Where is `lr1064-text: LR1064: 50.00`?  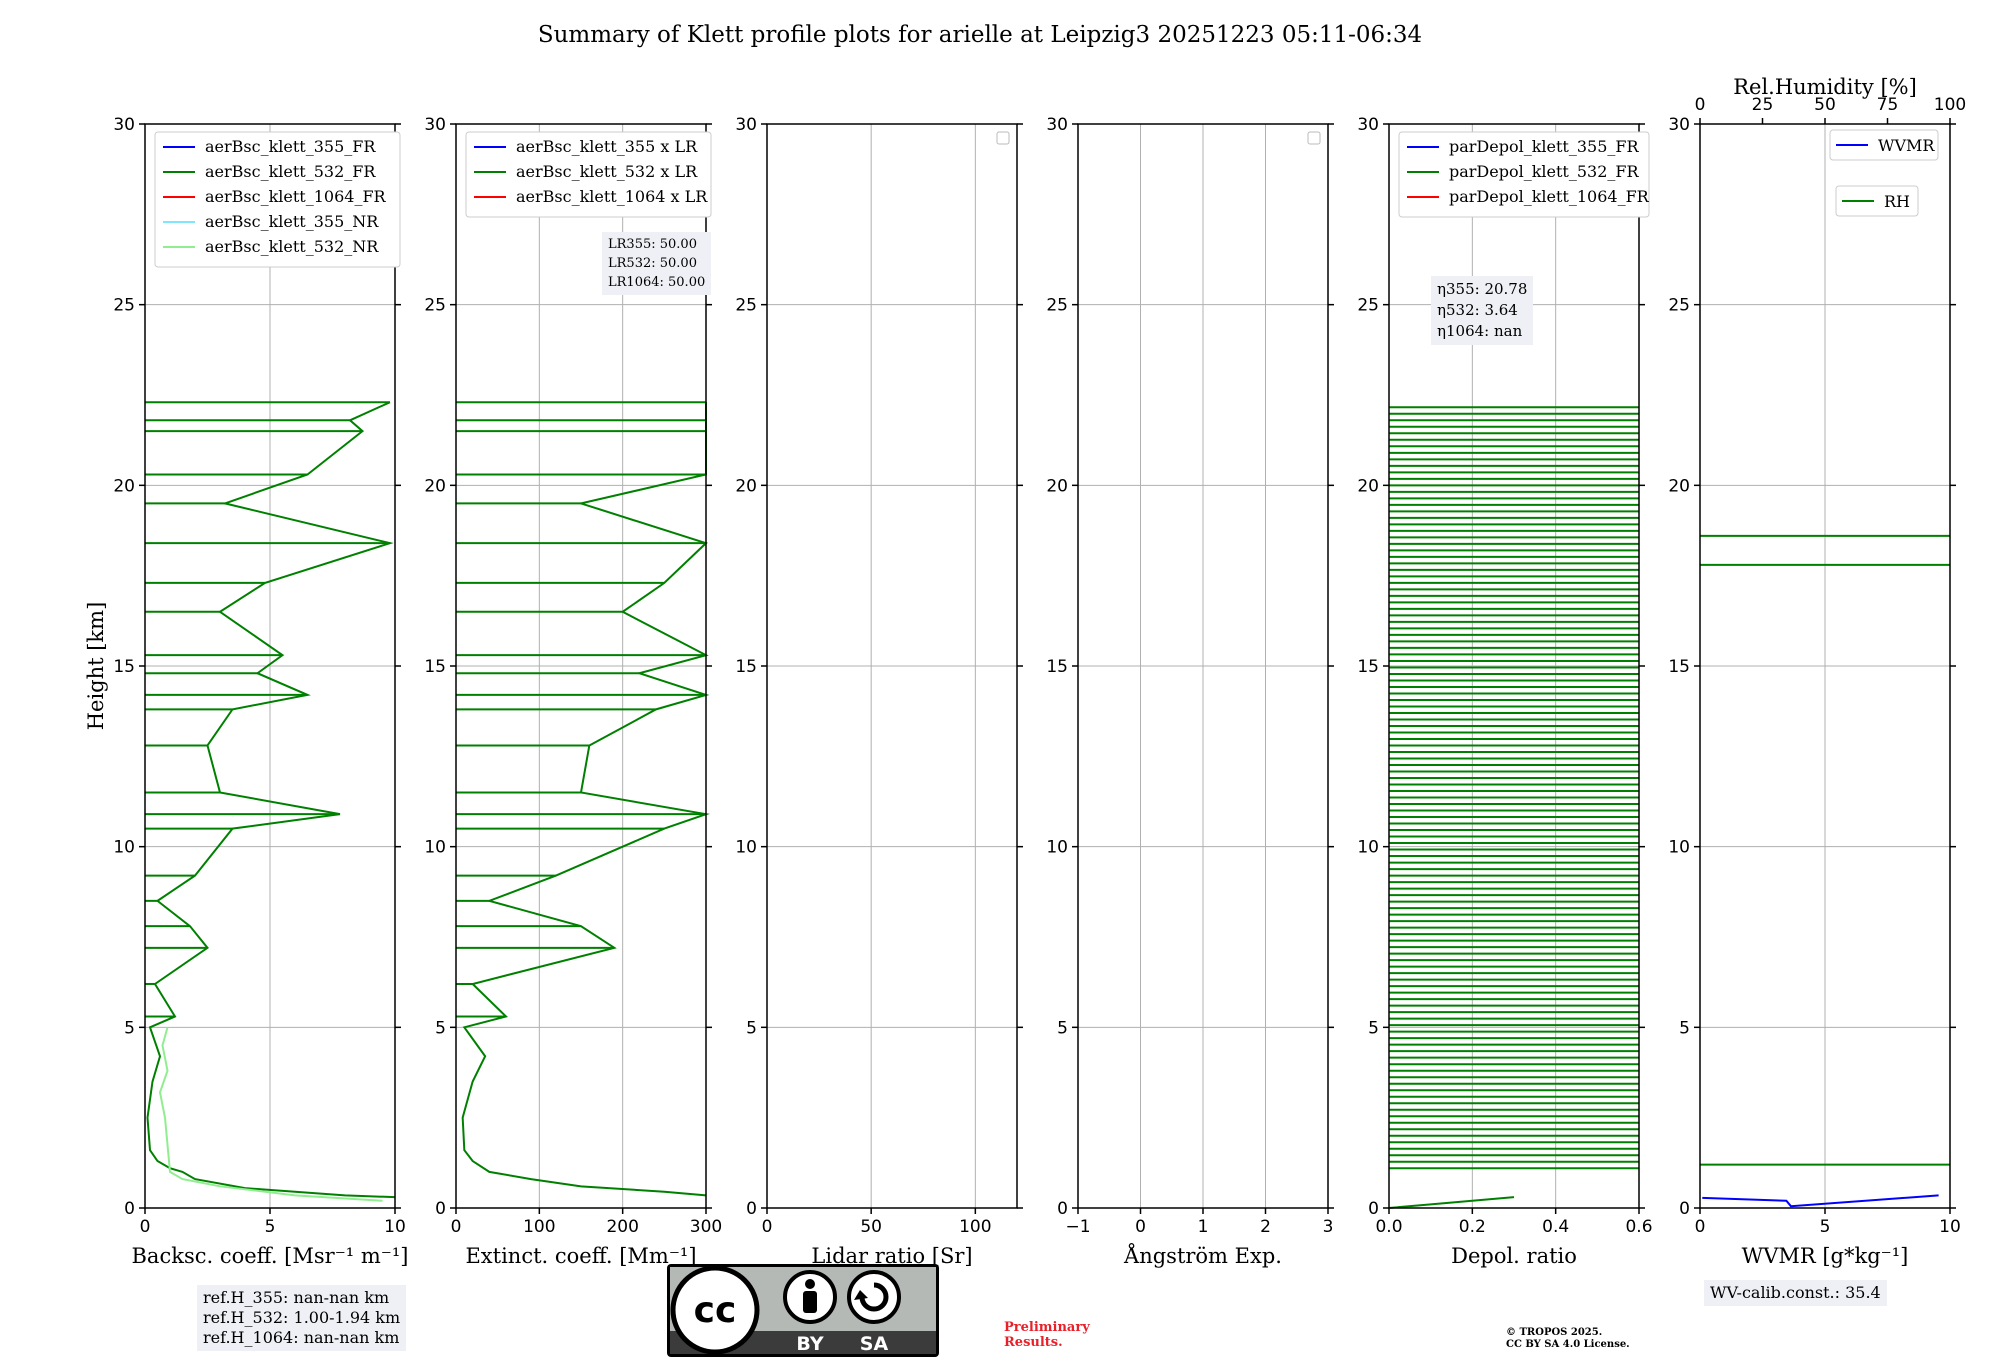
lr1064-text: LR1064: 50.00 is located at coordinates (657, 282).